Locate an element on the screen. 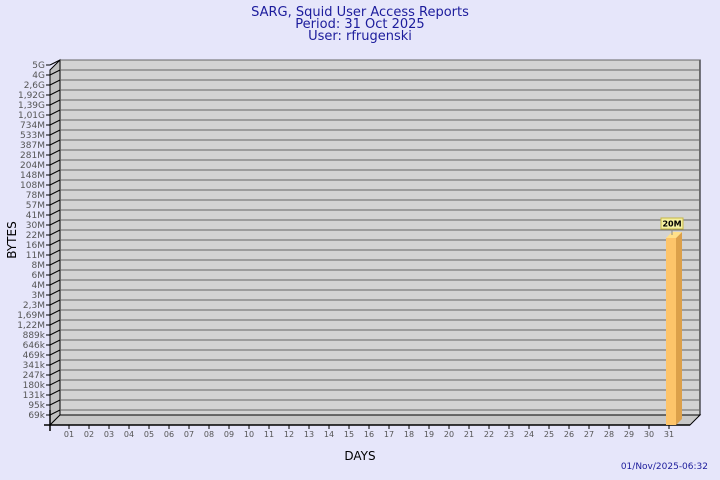 The height and width of the screenshot is (480, 720). y-tick-label: 8M is located at coordinates (39, 266).